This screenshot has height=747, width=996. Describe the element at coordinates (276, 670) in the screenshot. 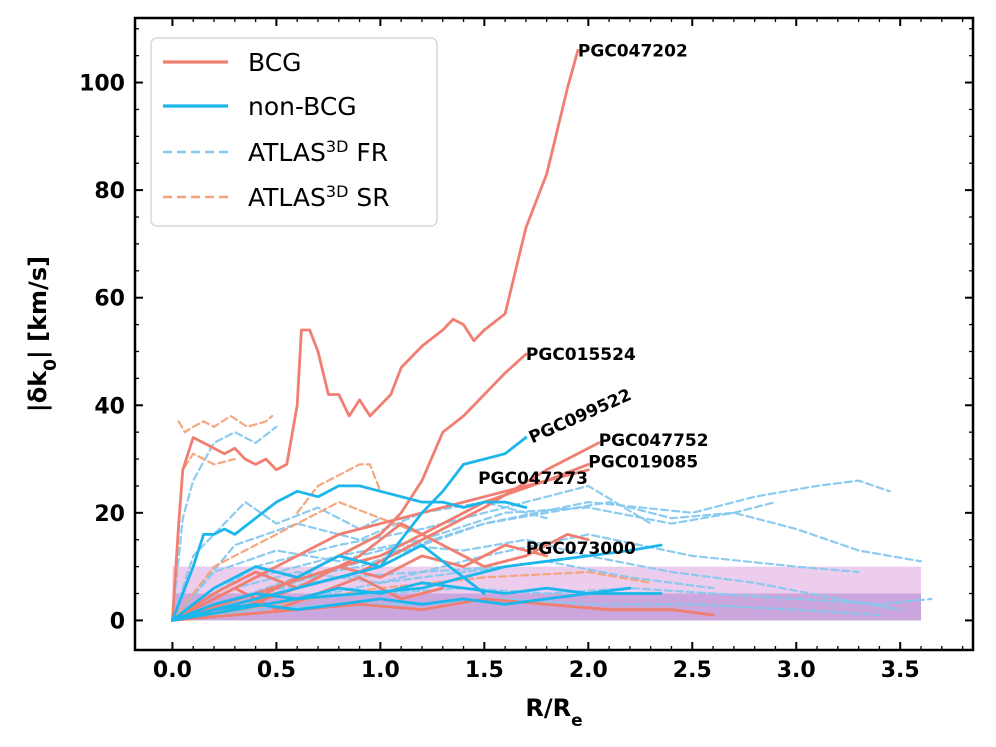

I see `x-tick-label: 0.5` at that location.